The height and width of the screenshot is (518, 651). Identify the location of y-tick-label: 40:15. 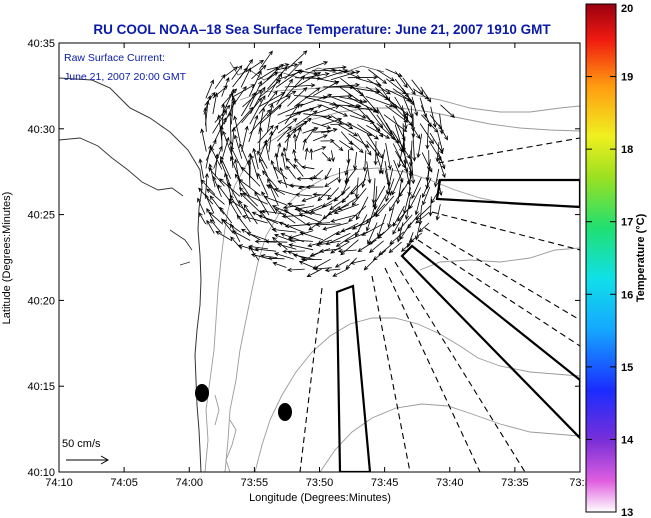
(41, 387).